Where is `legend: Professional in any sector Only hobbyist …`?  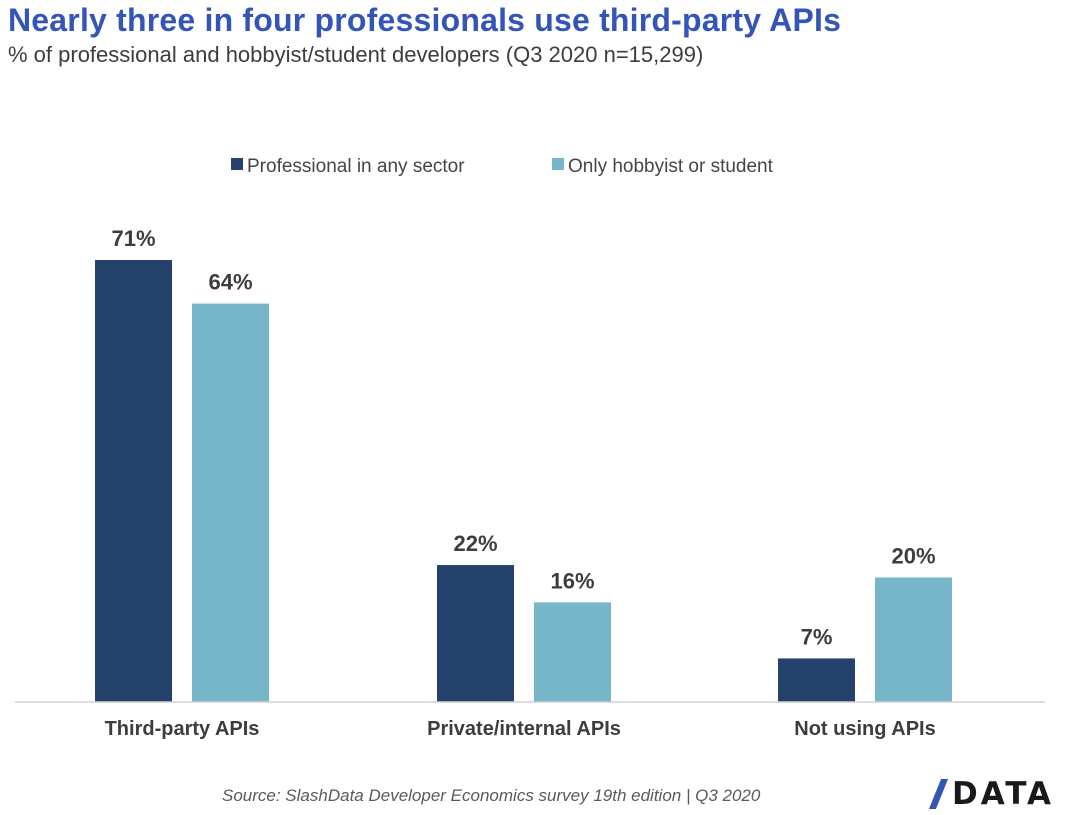
legend: Professional in any sector Only hobbyist … is located at coordinates (502, 166).